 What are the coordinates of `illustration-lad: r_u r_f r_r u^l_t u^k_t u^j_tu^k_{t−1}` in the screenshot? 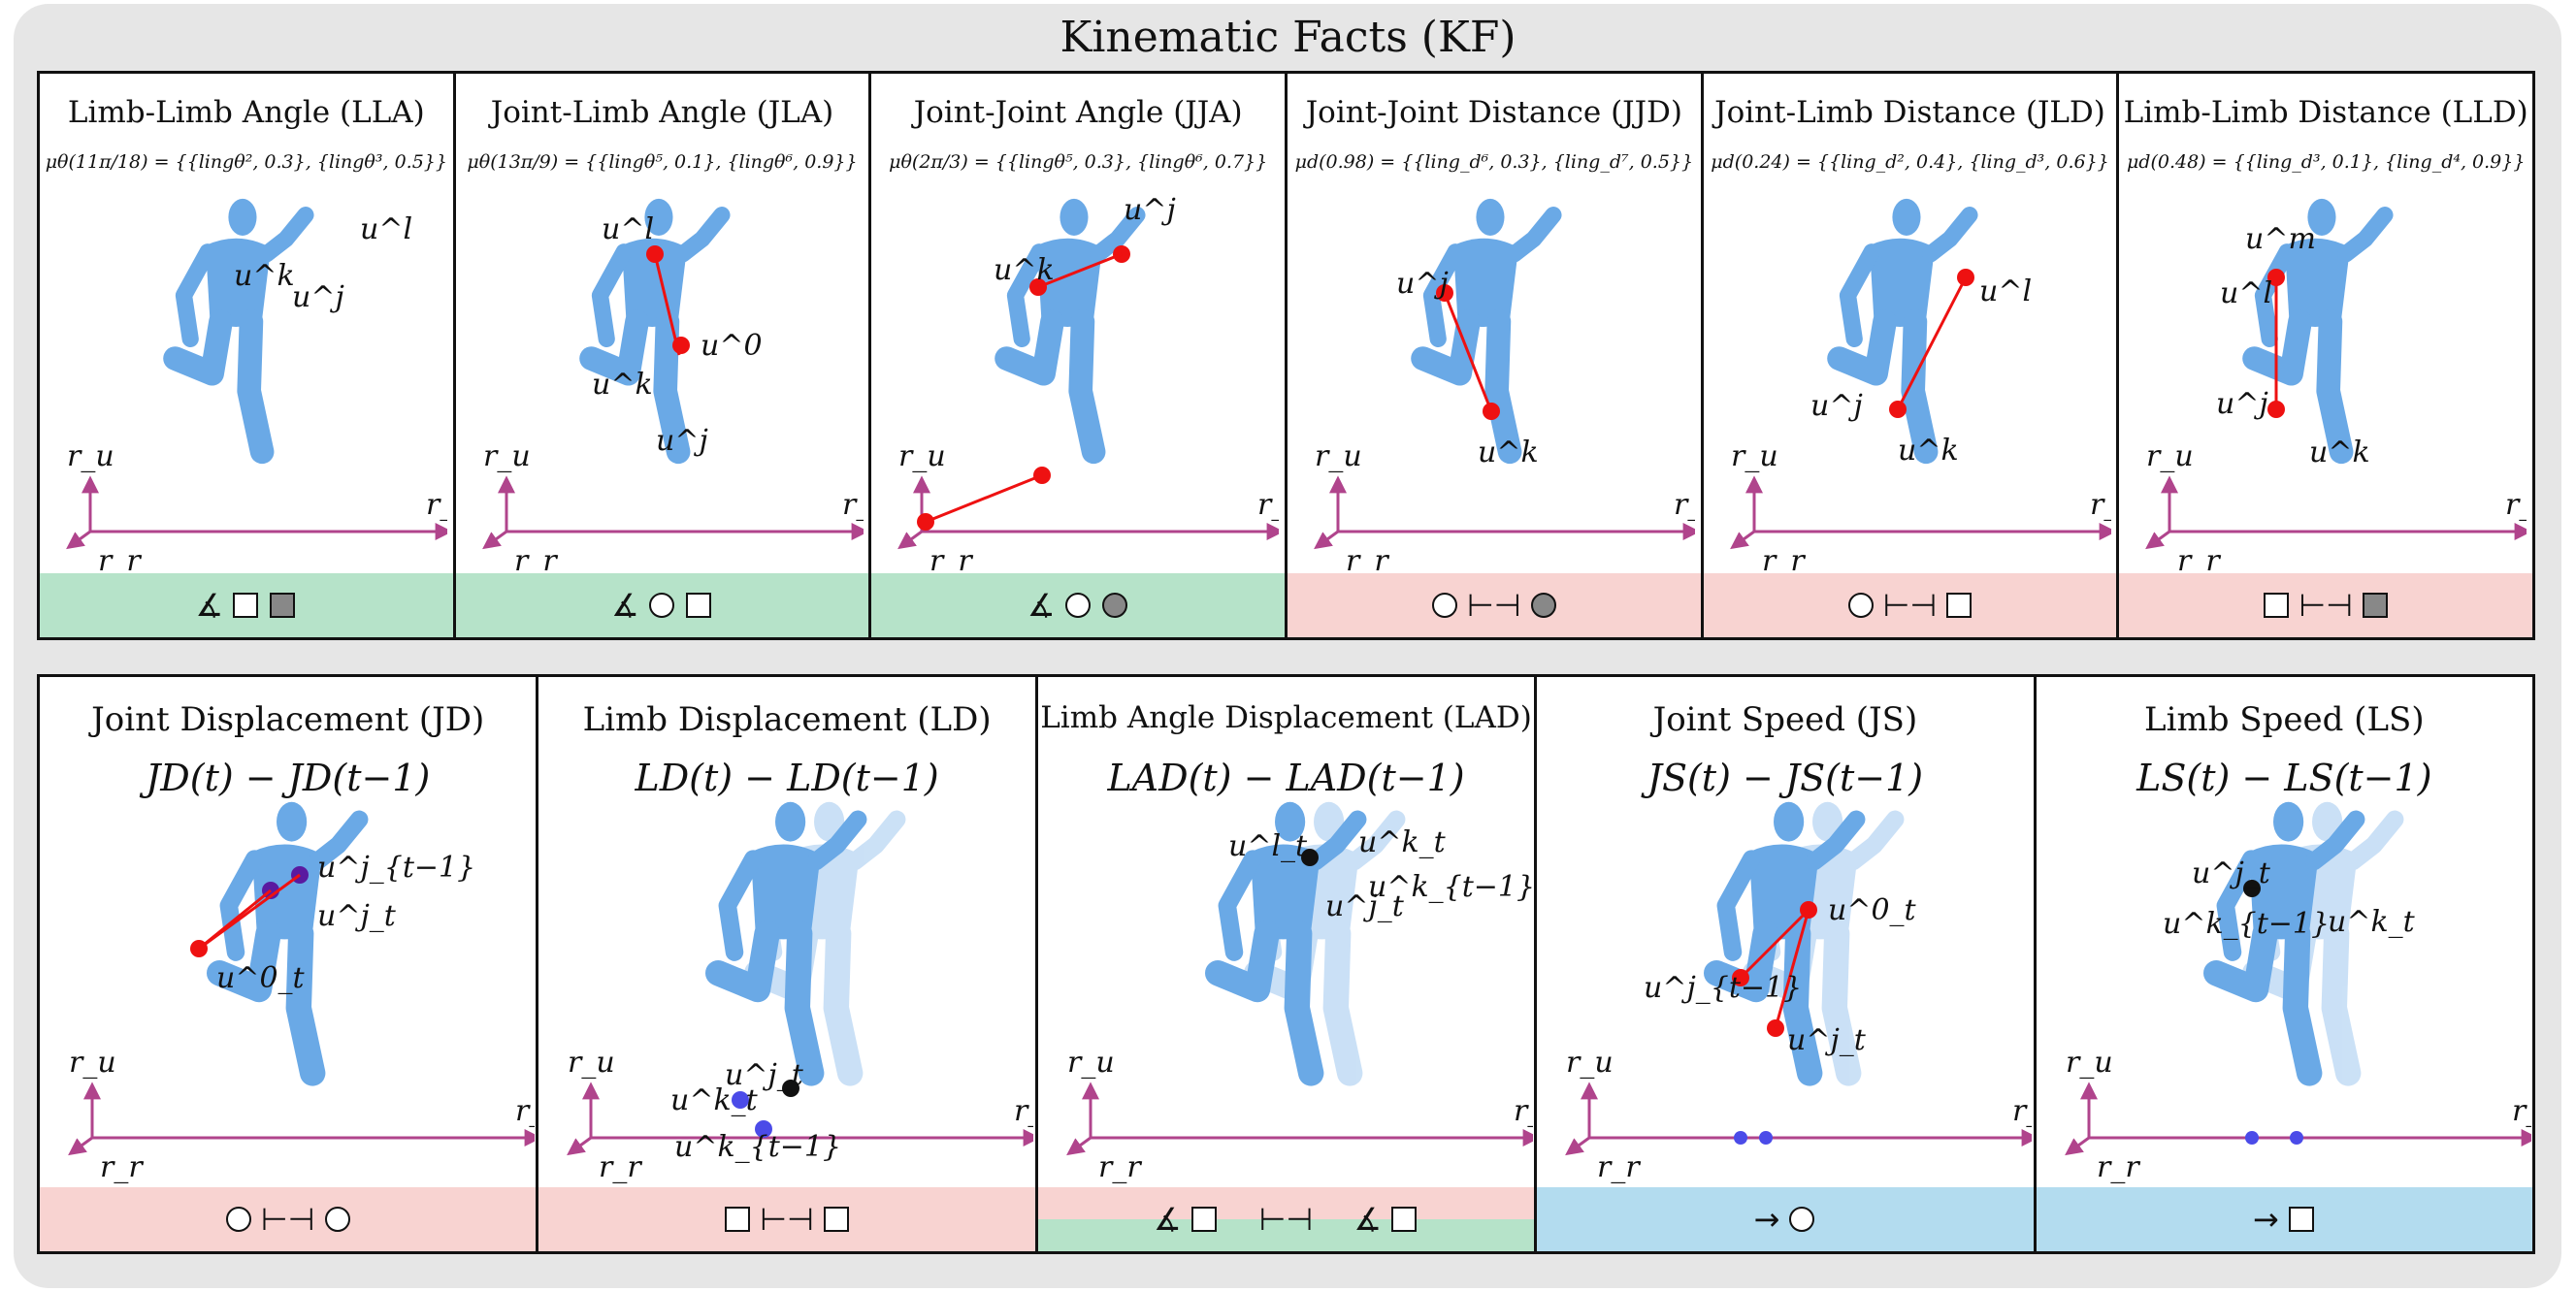 It's located at (1285, 934).